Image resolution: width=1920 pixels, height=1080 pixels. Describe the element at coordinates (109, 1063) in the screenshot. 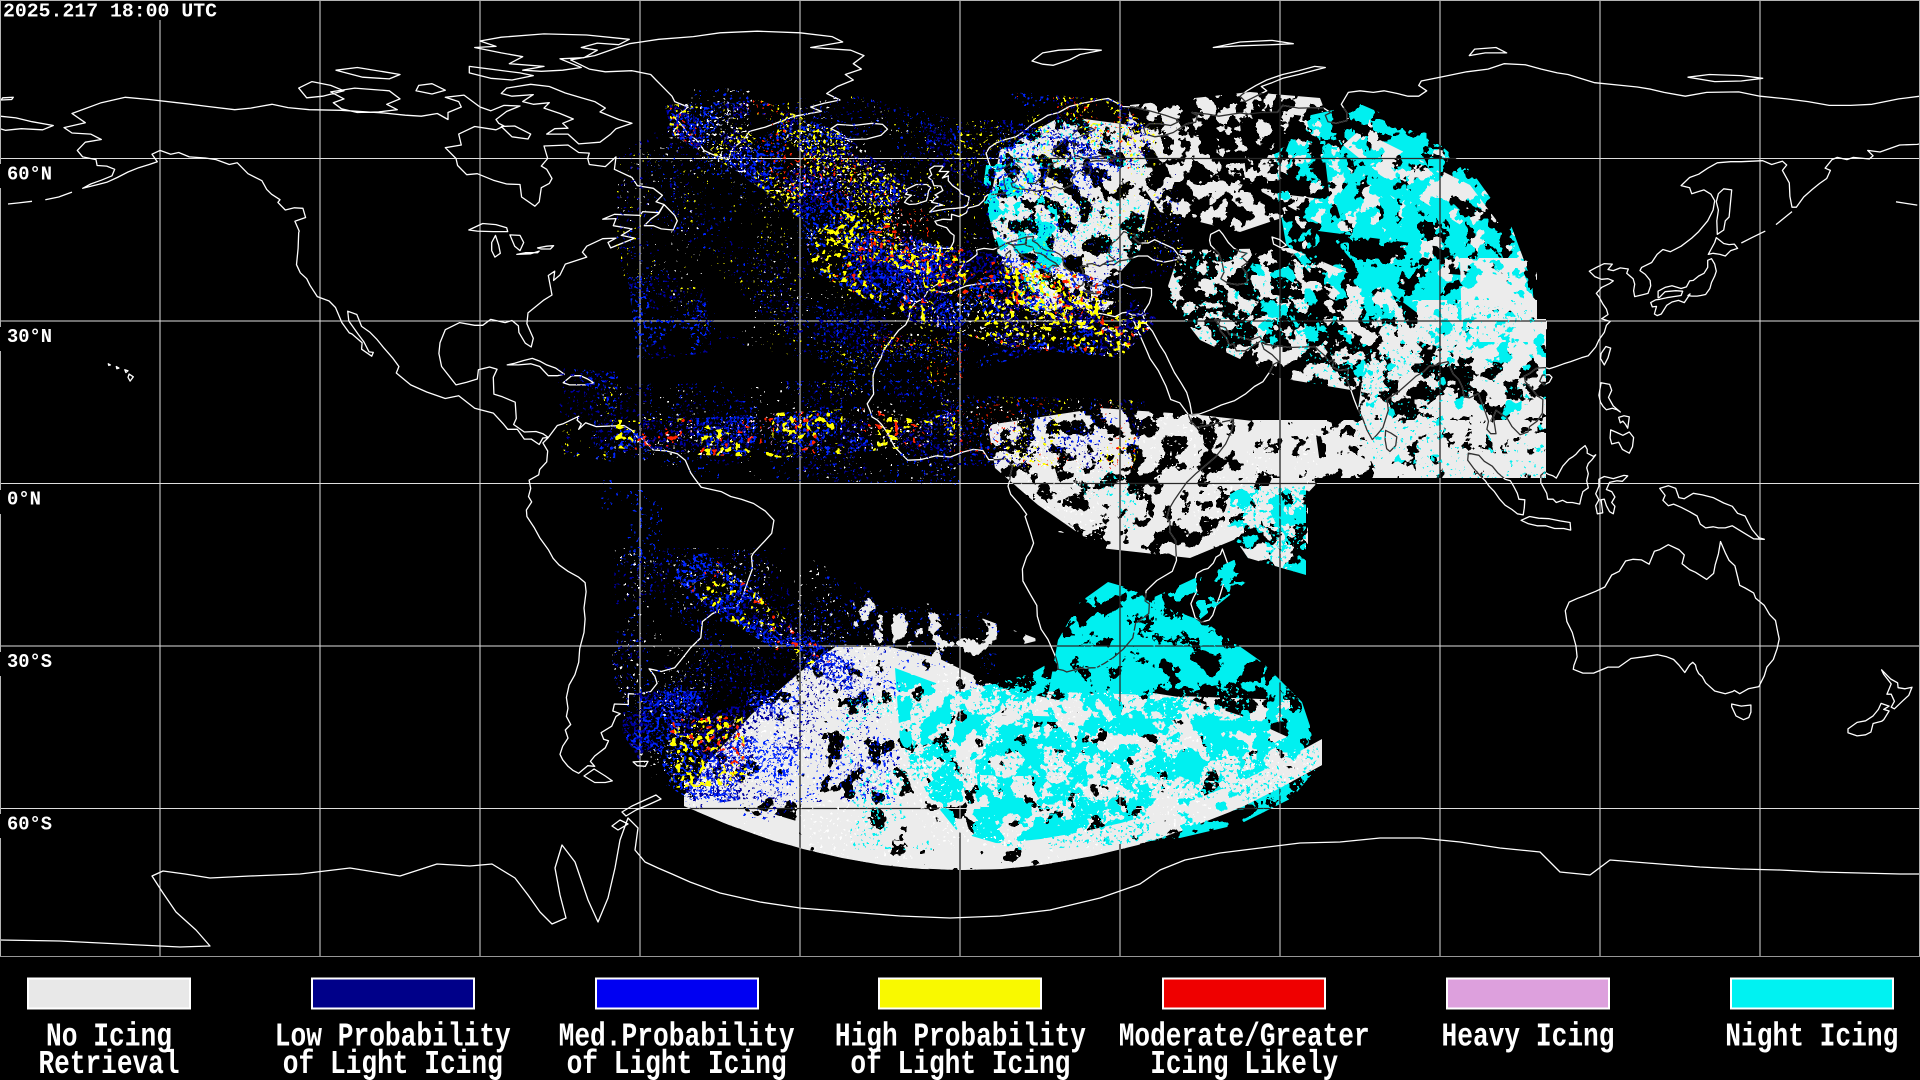

I see `svg-text: Retrieval` at that location.